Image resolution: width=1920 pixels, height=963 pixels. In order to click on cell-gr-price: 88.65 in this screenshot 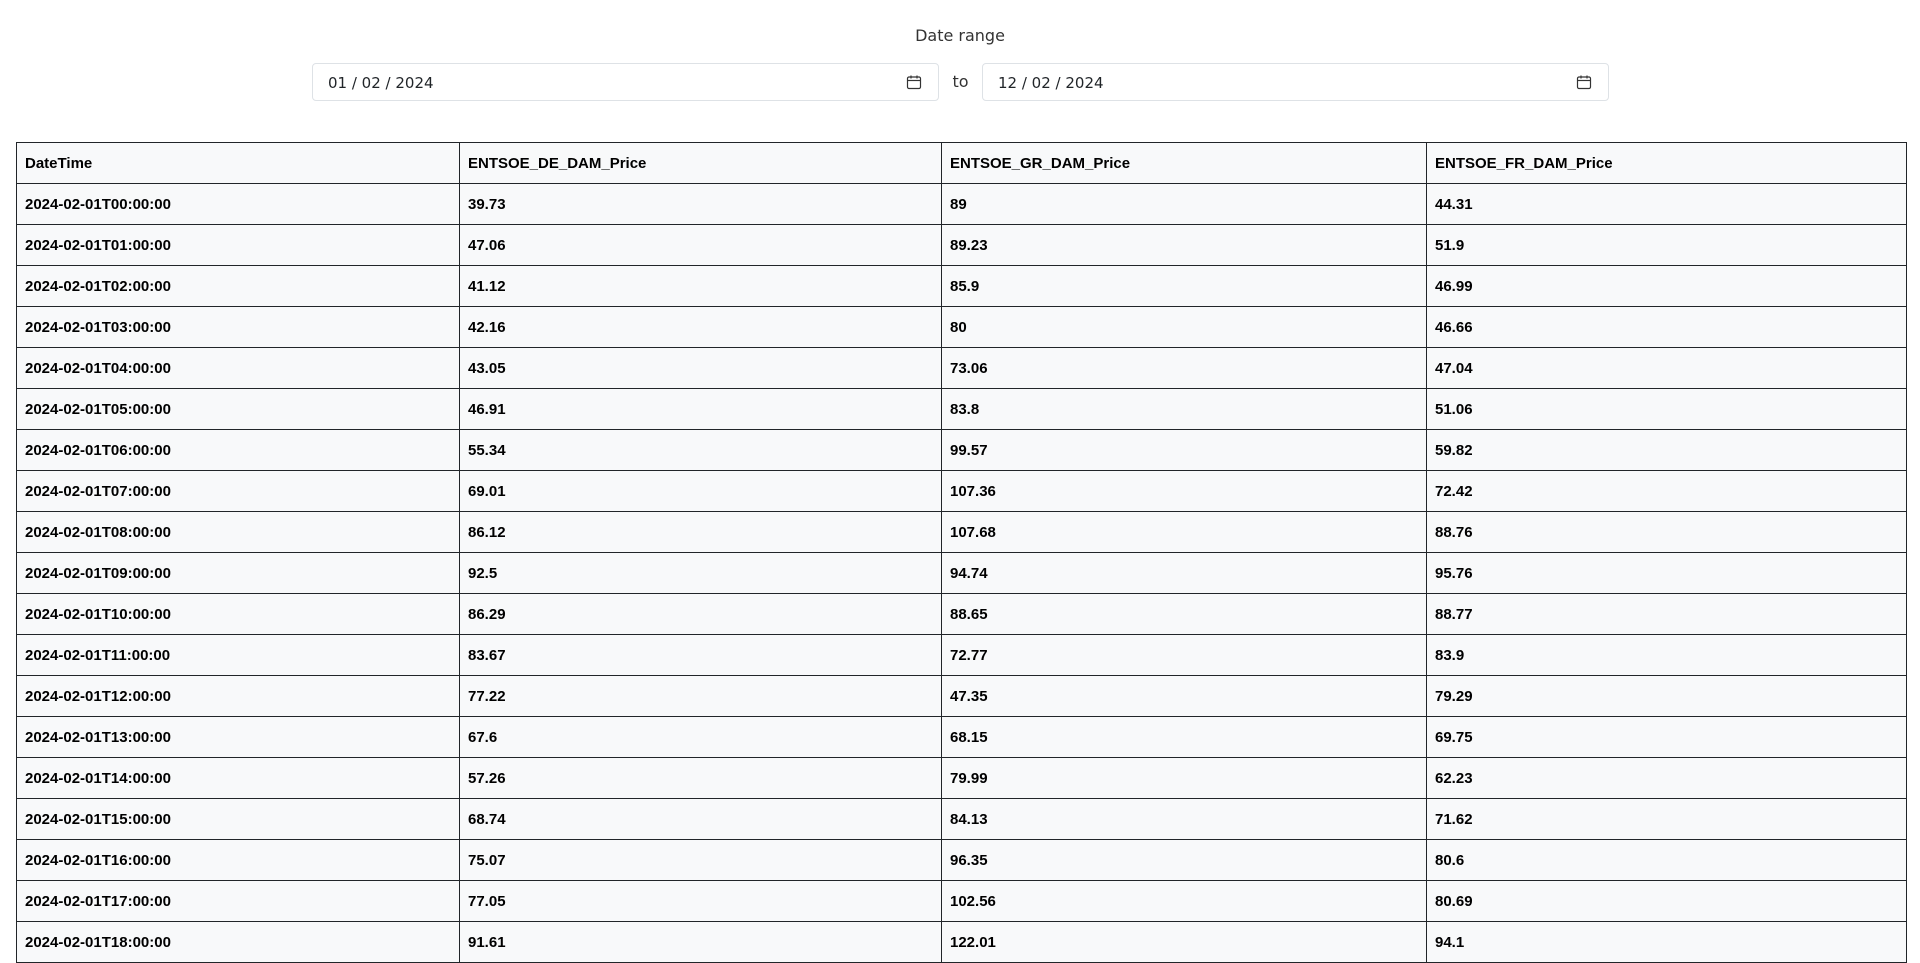, I will do `click(1184, 614)`.